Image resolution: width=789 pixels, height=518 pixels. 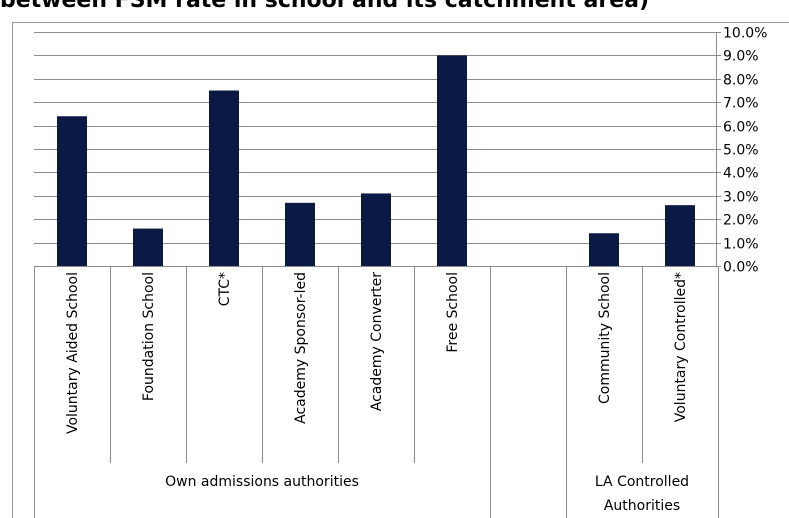 What do you see at coordinates (262, 482) in the screenshot?
I see `group-label: Own admissions authorities` at bounding box center [262, 482].